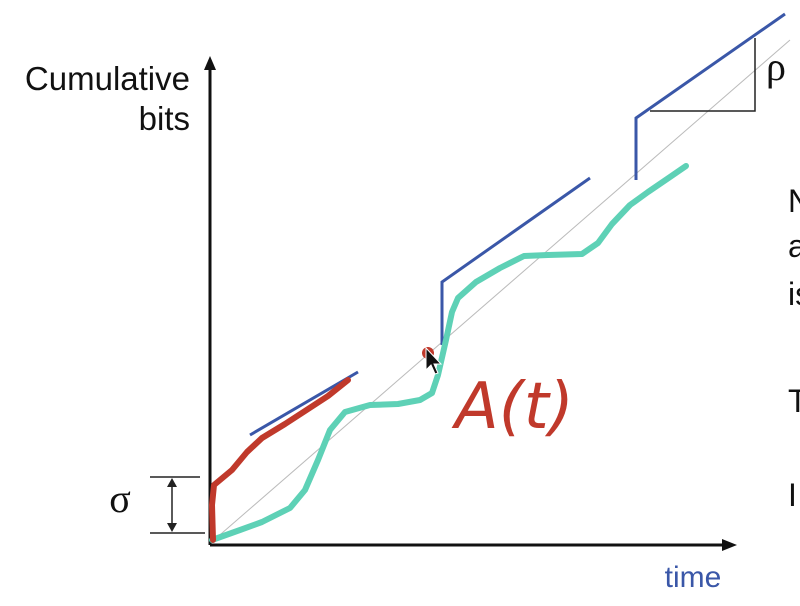 Image resolution: width=800 pixels, height=606 pixels. I want to click on red-annotation-stroke, so click(280, 460).